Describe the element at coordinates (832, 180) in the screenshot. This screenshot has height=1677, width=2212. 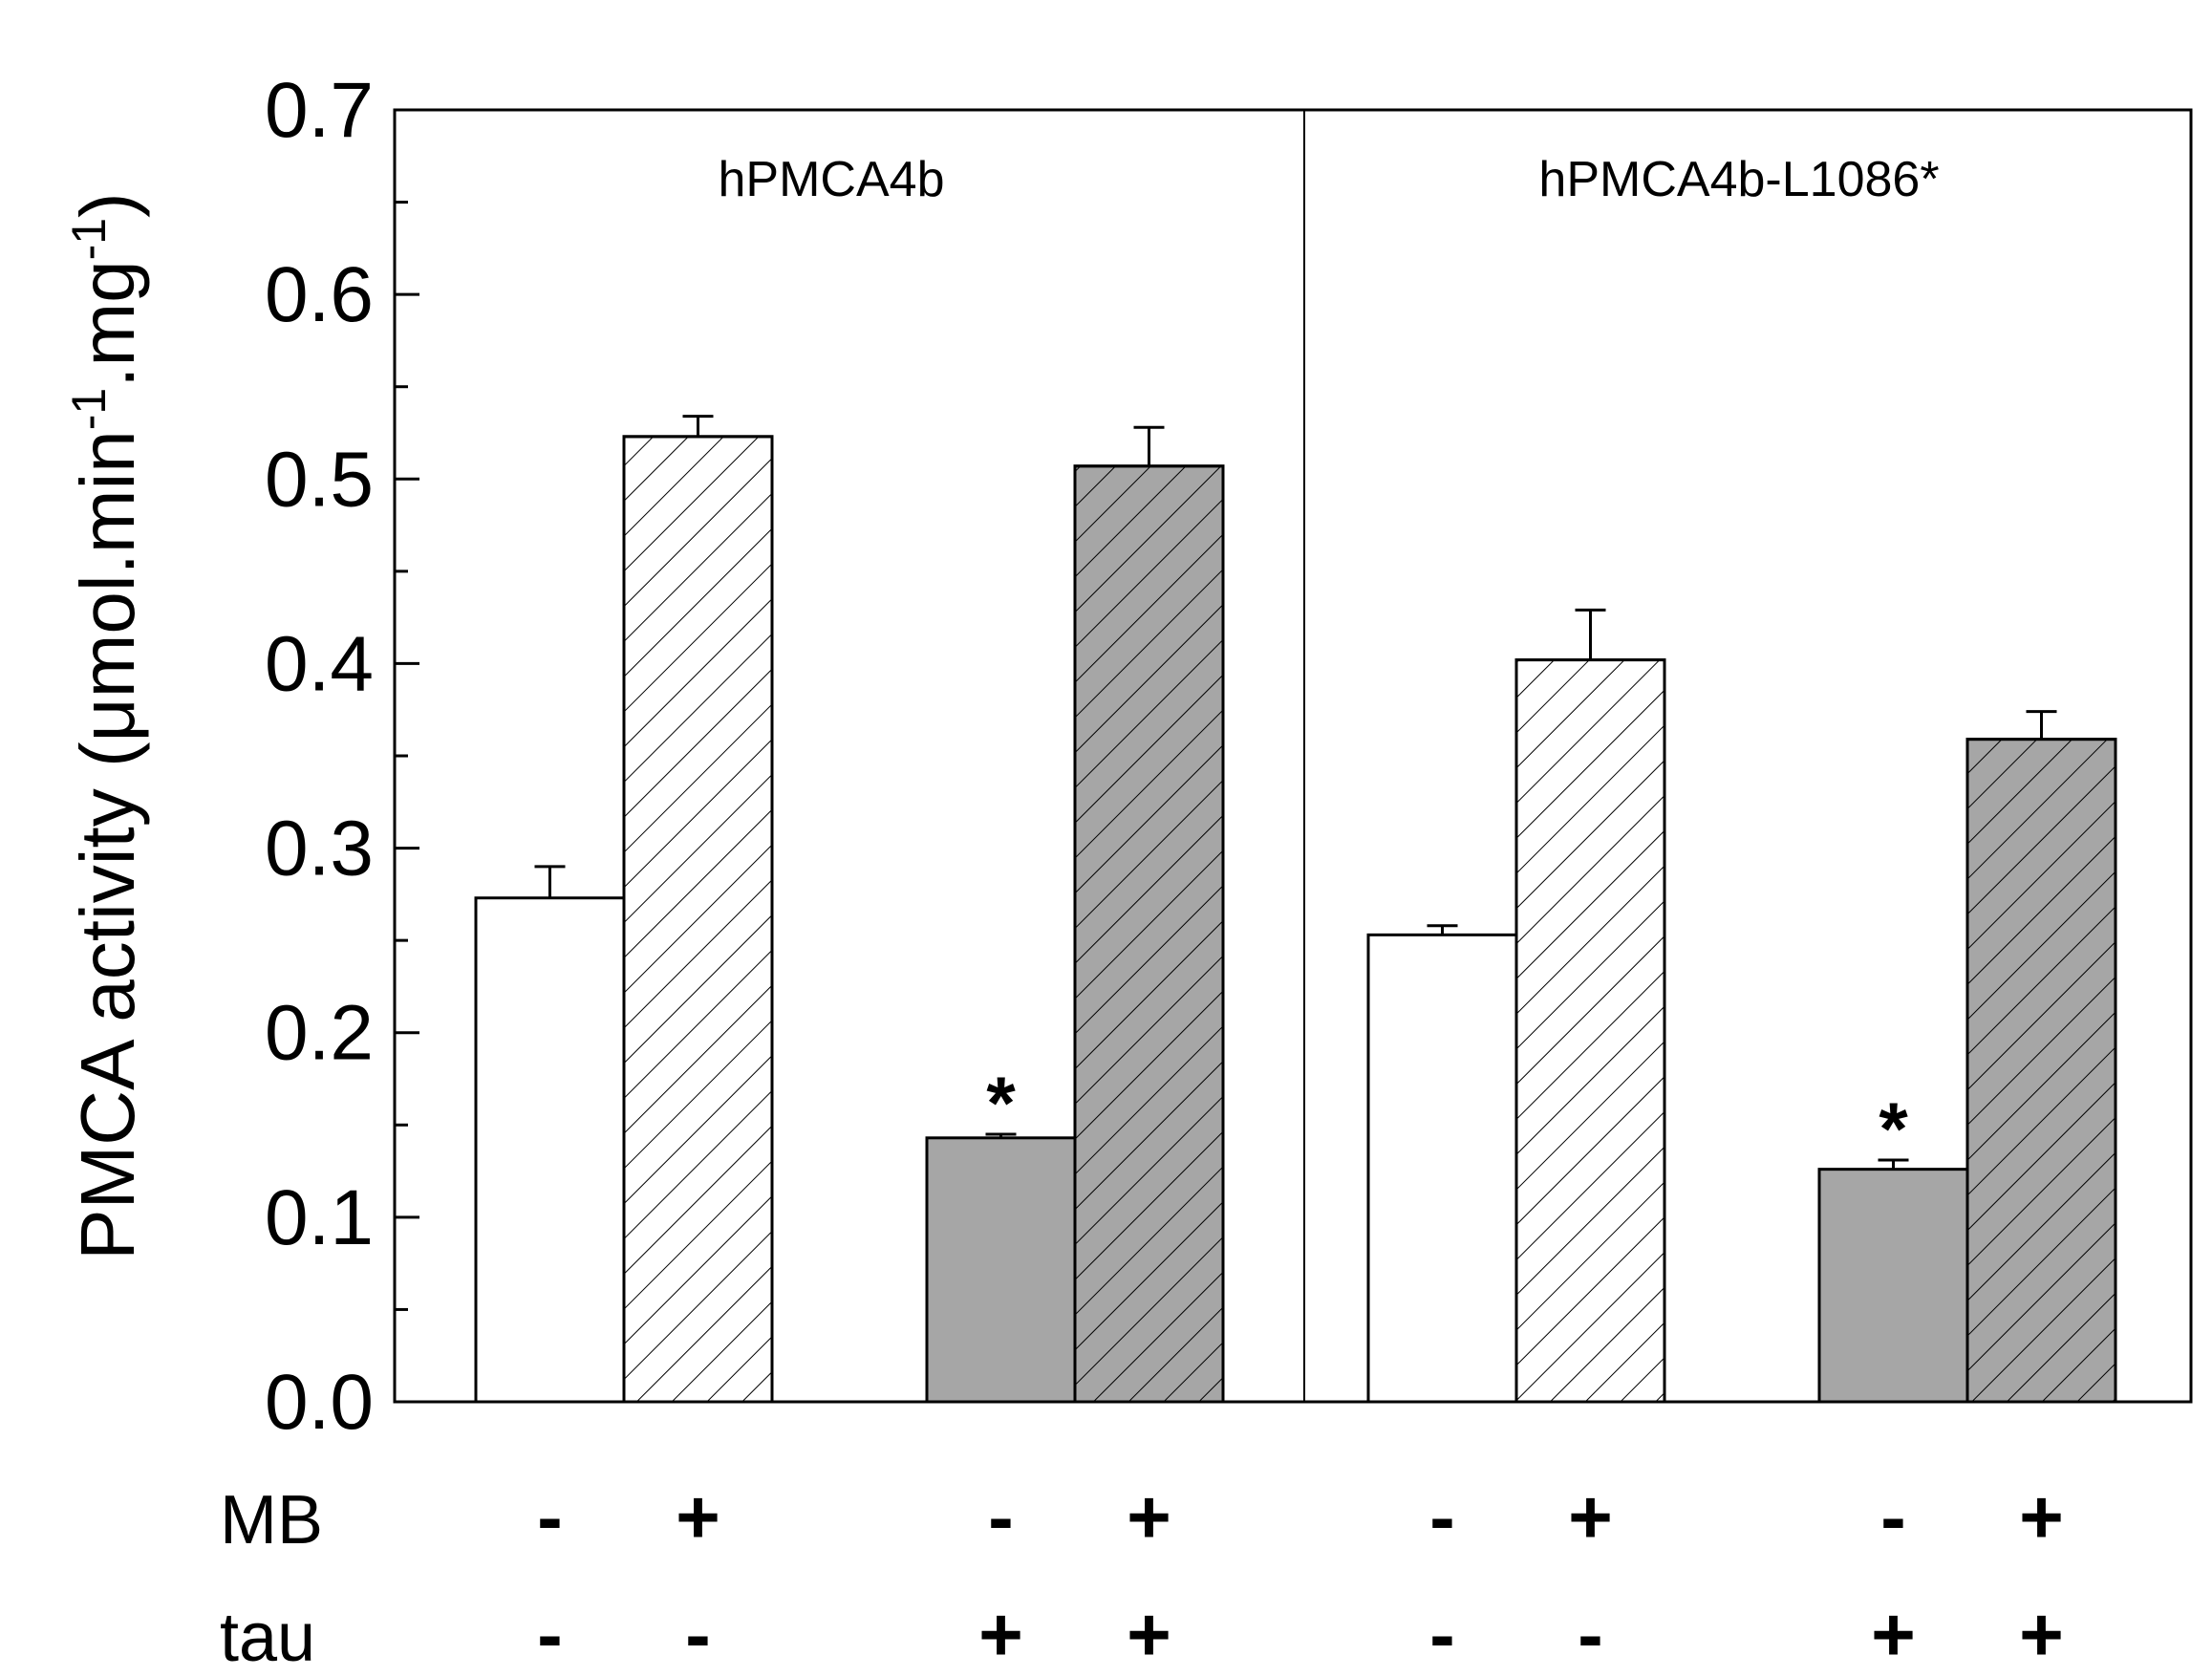
I see `panel-title-1: hPMCA4b` at that location.